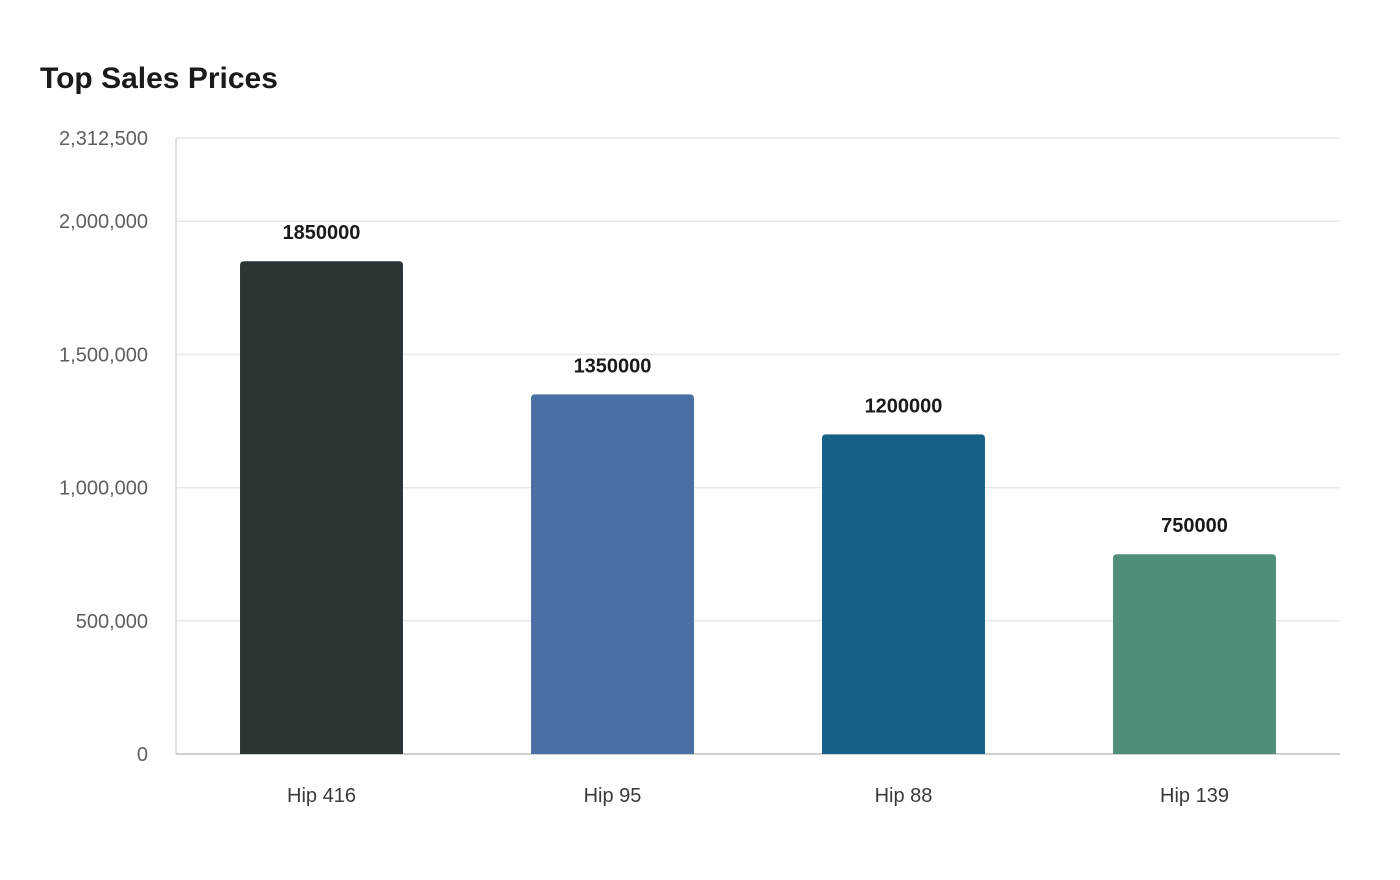 Image resolution: width=1400 pixels, height=880 pixels. Describe the element at coordinates (322, 233) in the screenshot. I see `data-label: 1850000` at that location.